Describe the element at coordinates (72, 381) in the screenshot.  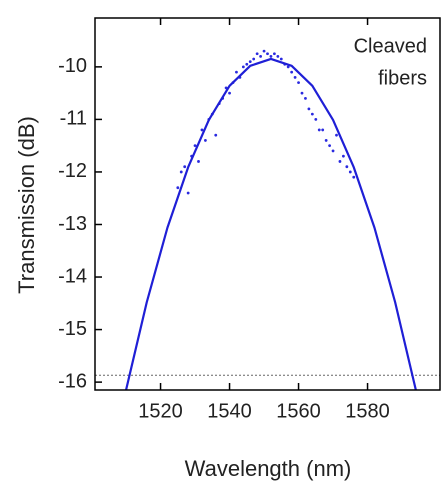
I see `y-tick-label: -16` at that location.